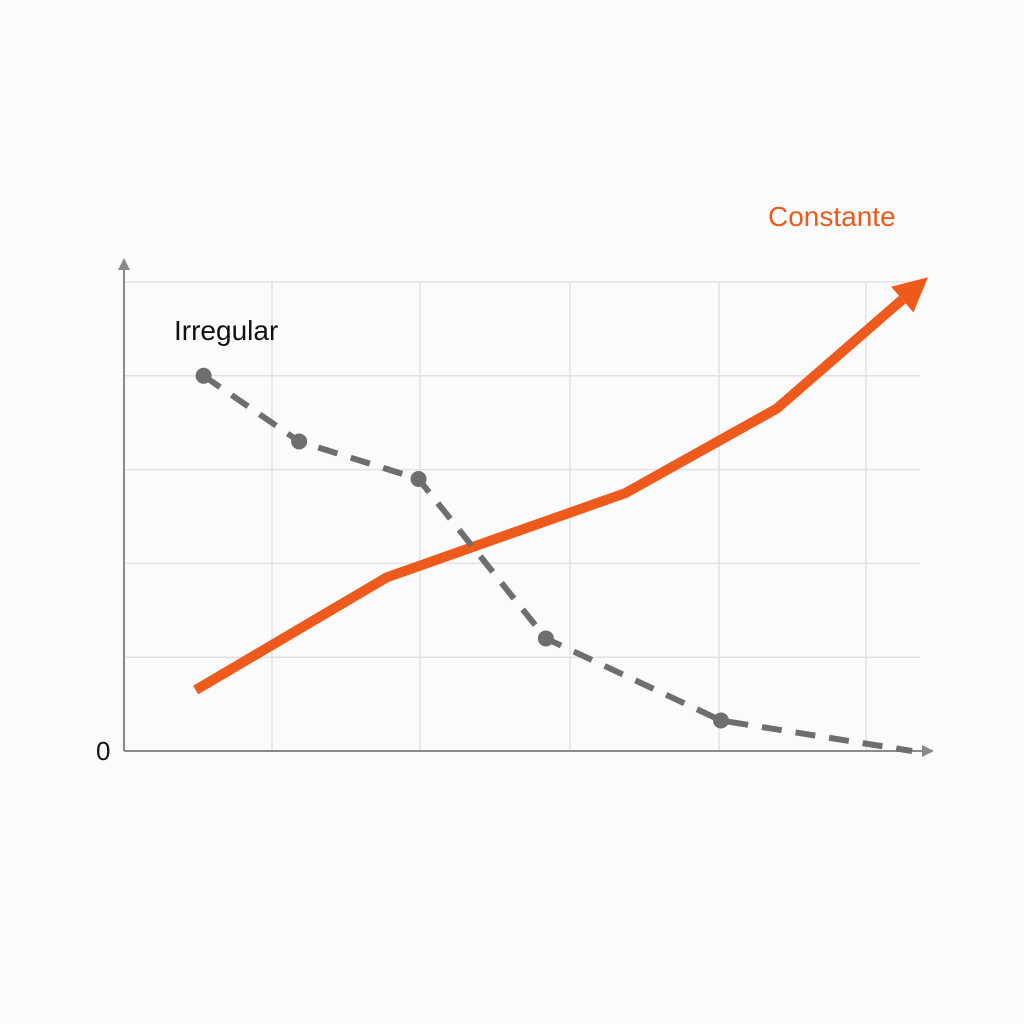 The height and width of the screenshot is (1024, 1024). What do you see at coordinates (103, 751) in the screenshot?
I see `y-tick-label: 0` at bounding box center [103, 751].